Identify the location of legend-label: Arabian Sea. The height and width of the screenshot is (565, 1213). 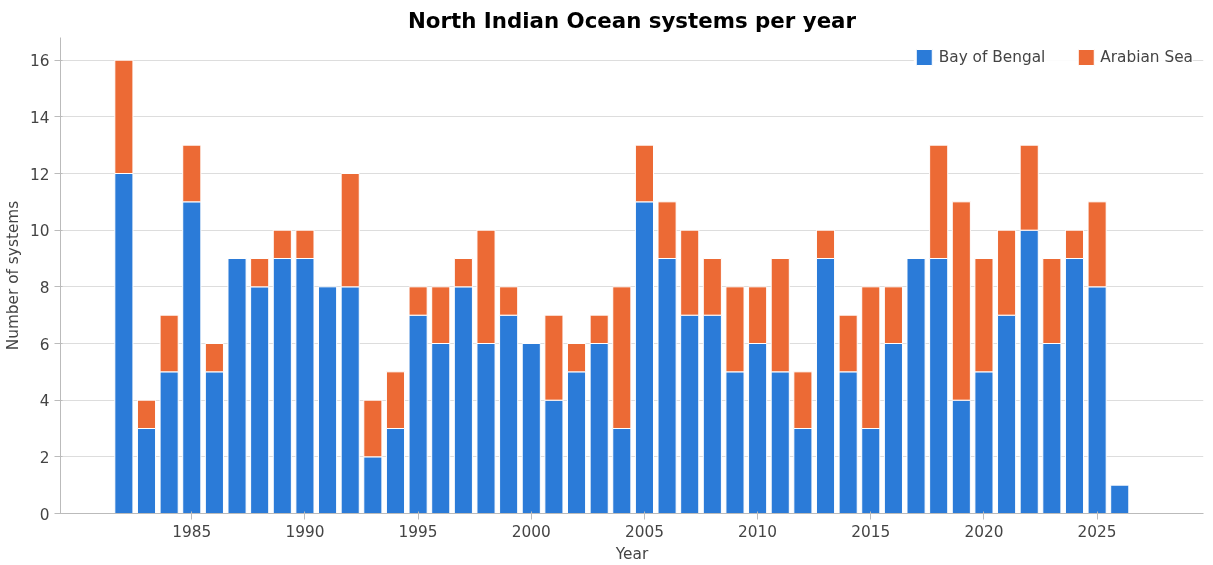
(1146, 57).